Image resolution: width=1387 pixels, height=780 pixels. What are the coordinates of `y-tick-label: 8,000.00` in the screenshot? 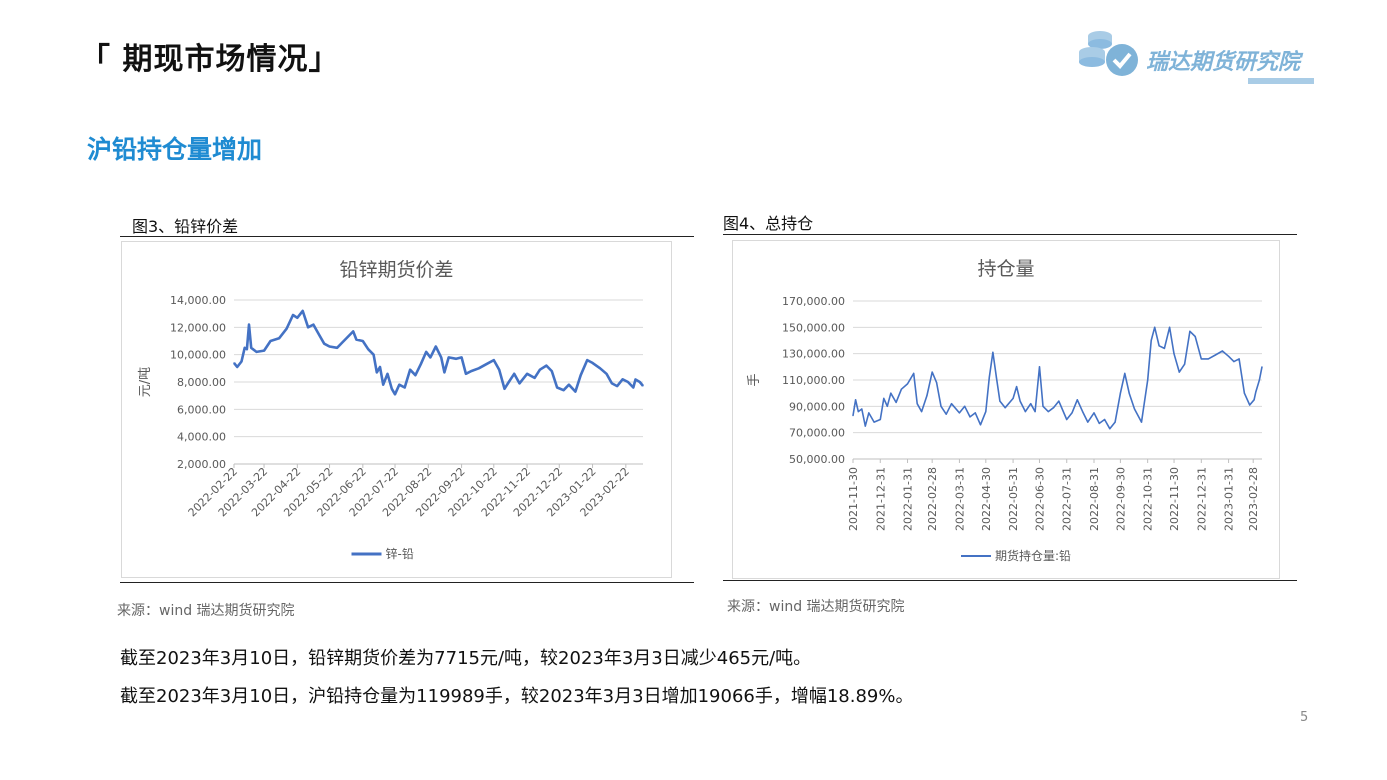 It's located at (201, 382).